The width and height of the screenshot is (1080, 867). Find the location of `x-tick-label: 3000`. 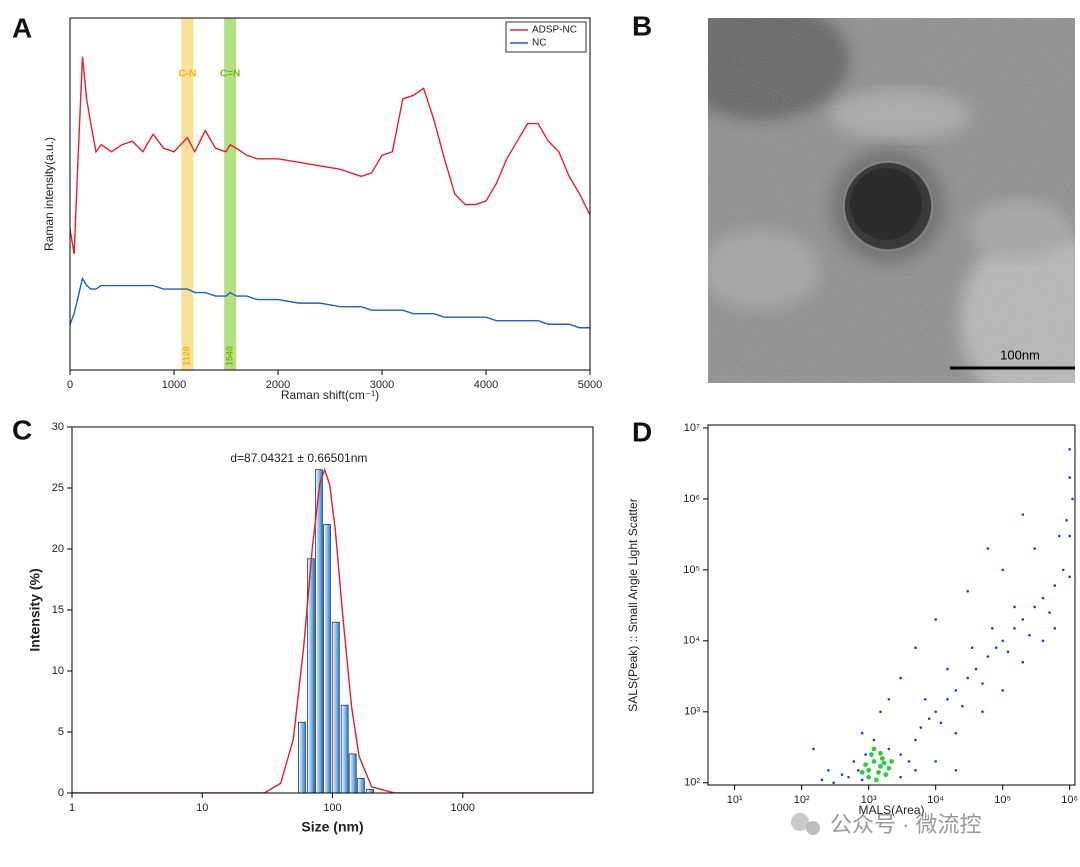

x-tick-label: 3000 is located at coordinates (382, 385).